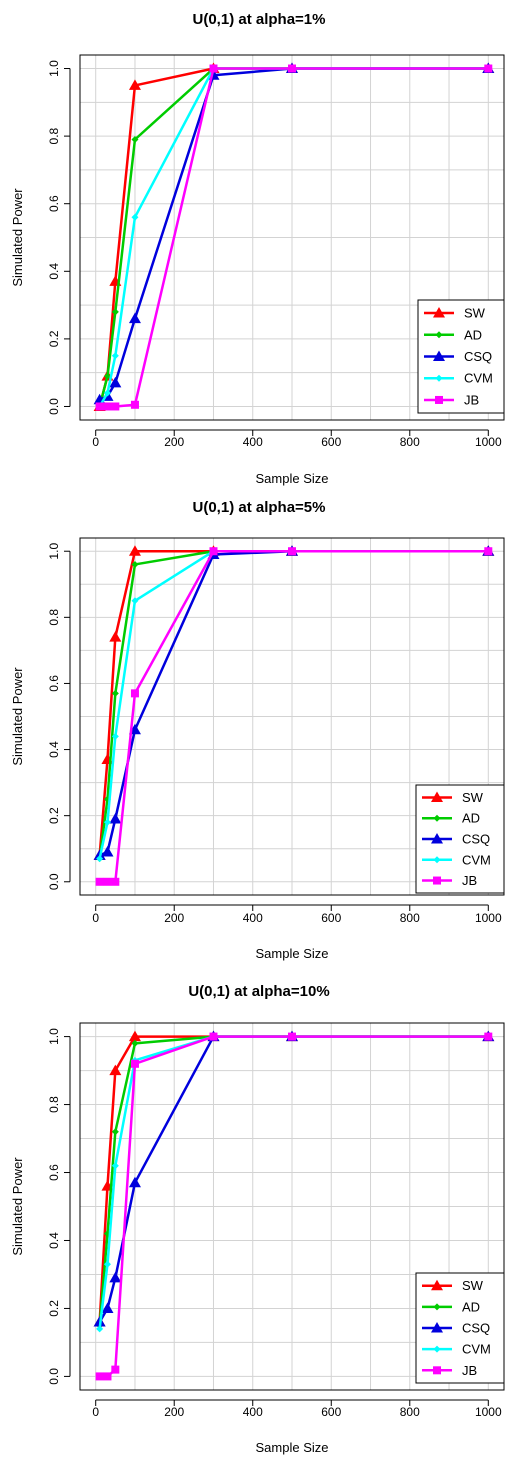 This screenshot has width=518, height=1465. What do you see at coordinates (54, 68) in the screenshot?
I see `y-tick-label: 1.0` at bounding box center [54, 68].